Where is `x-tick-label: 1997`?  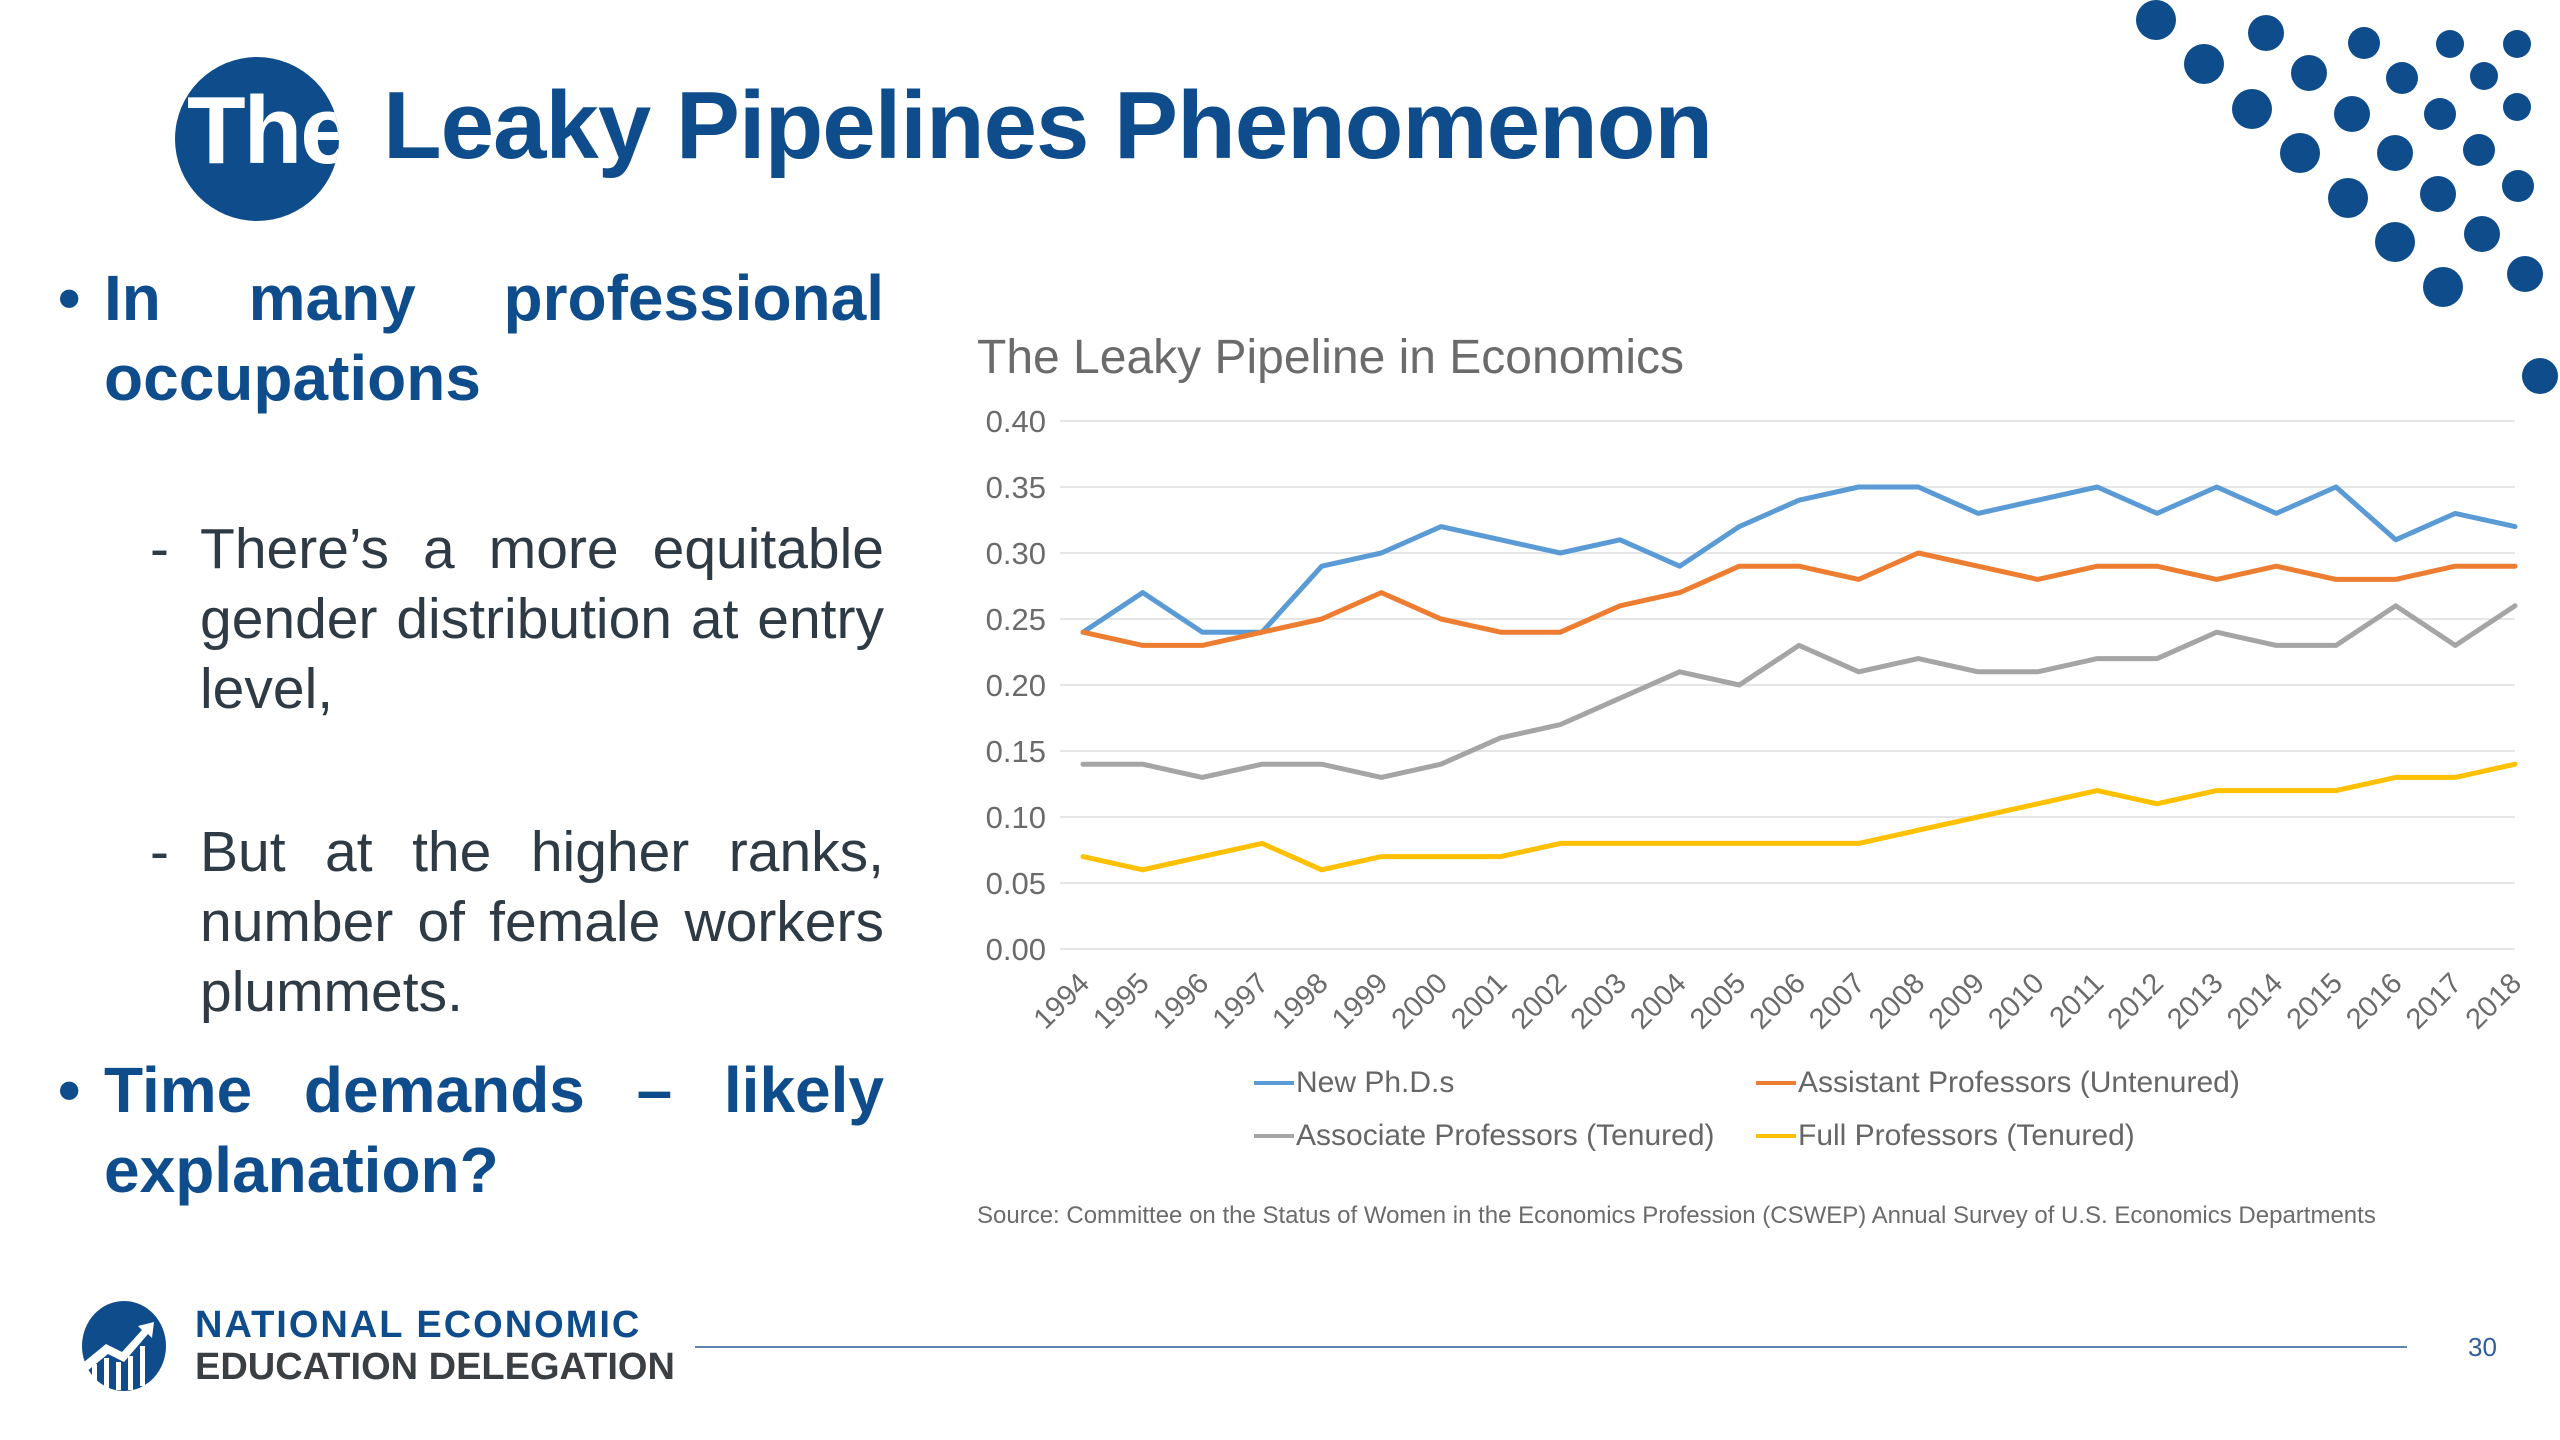
x-tick-label: 1997 is located at coordinates (1241, 1001).